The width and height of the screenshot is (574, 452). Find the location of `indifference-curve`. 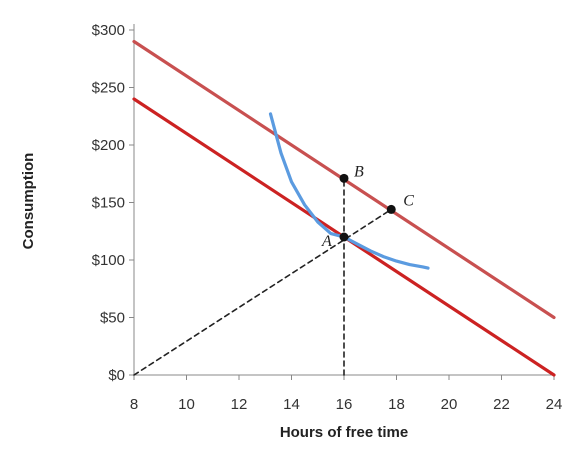

indifference-curve is located at coordinates (349, 191).